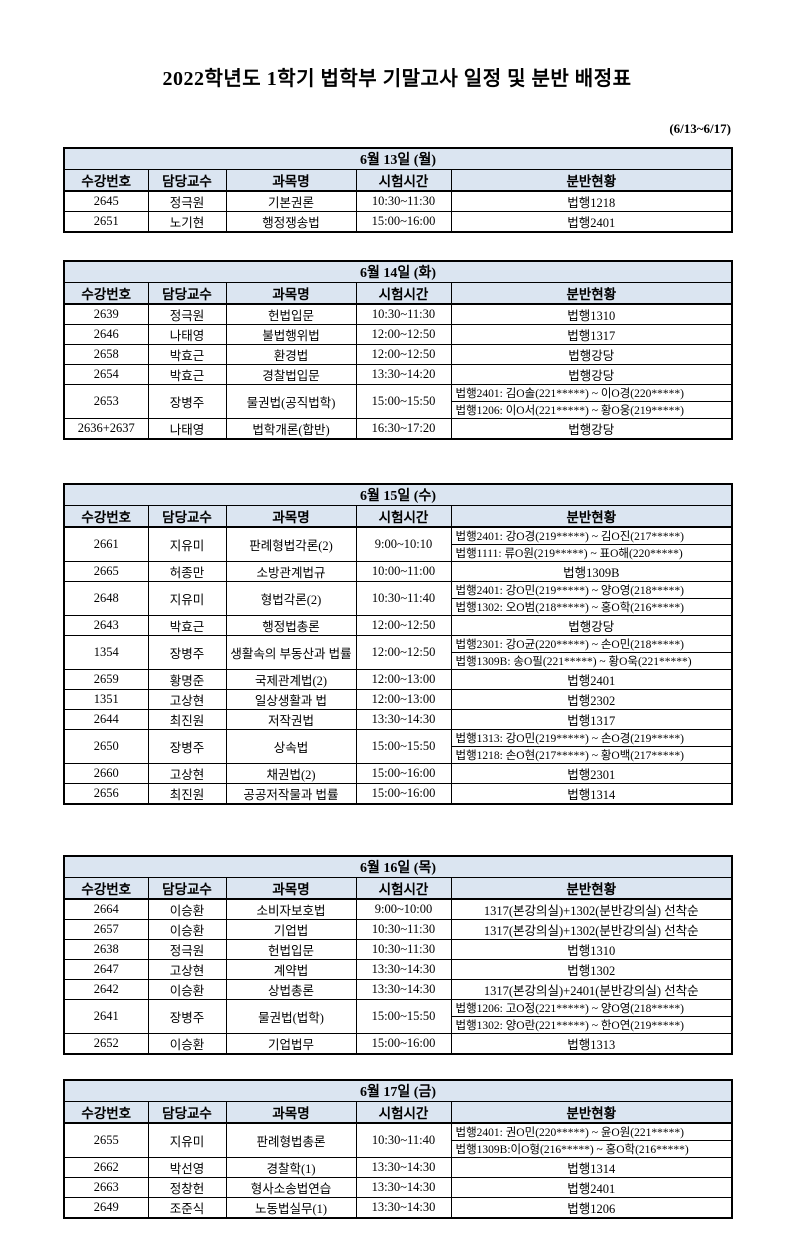  Describe the element at coordinates (291, 888) in the screenshot. I see `column-header: 과목명` at that location.